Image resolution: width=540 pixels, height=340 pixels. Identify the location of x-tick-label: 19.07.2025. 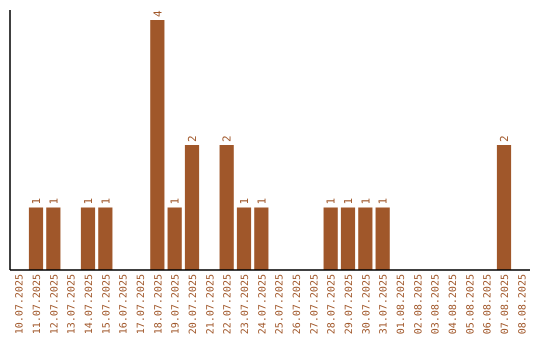
(176, 304).